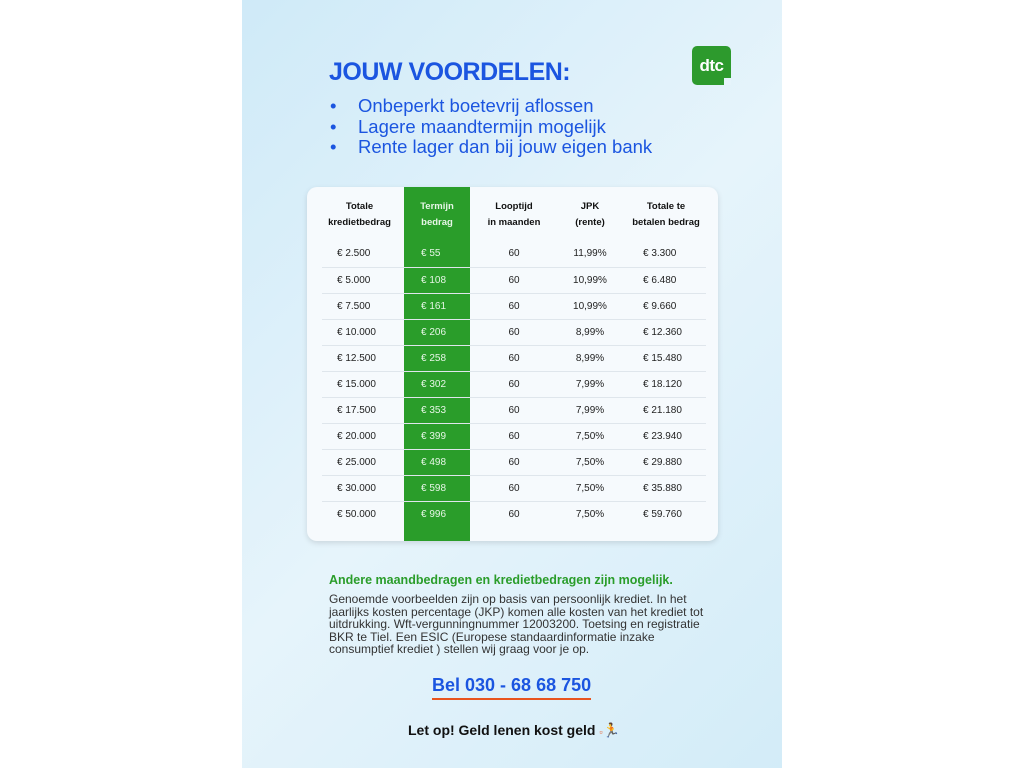 This screenshot has height=768, width=1024. I want to click on table-cell: € 302, so click(434, 384).